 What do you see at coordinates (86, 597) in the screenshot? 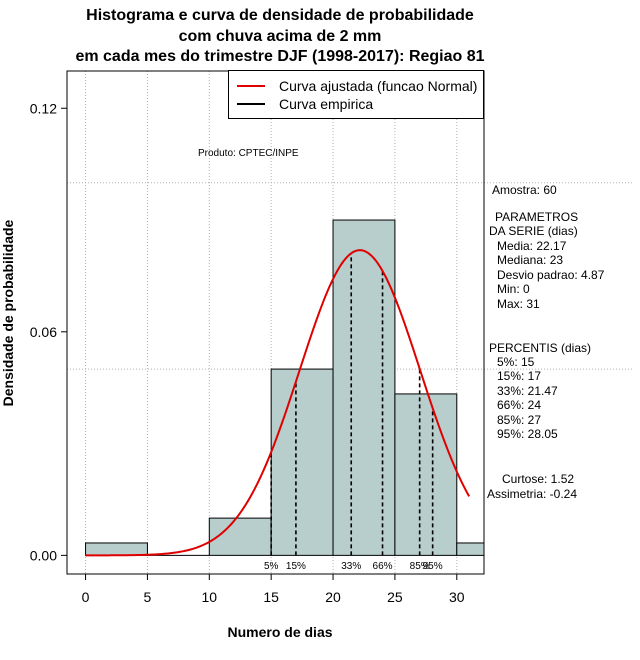
I see `x-tick-label: 0` at bounding box center [86, 597].